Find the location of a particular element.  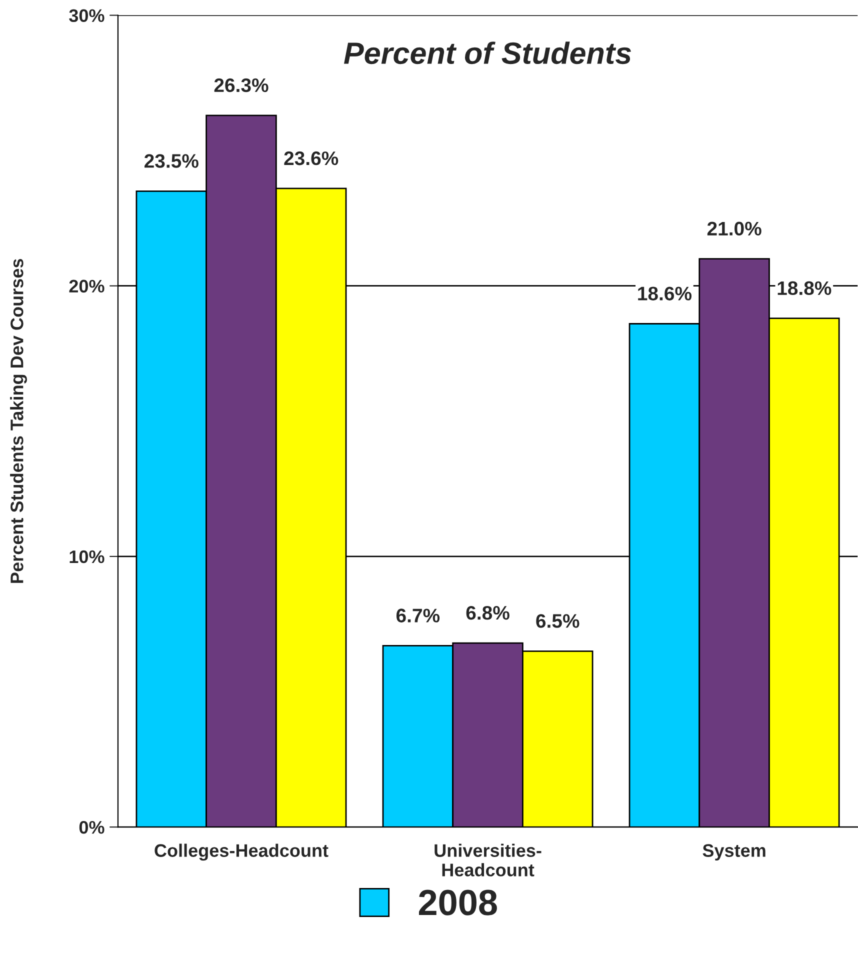

x-tick-label: System is located at coordinates (734, 852).